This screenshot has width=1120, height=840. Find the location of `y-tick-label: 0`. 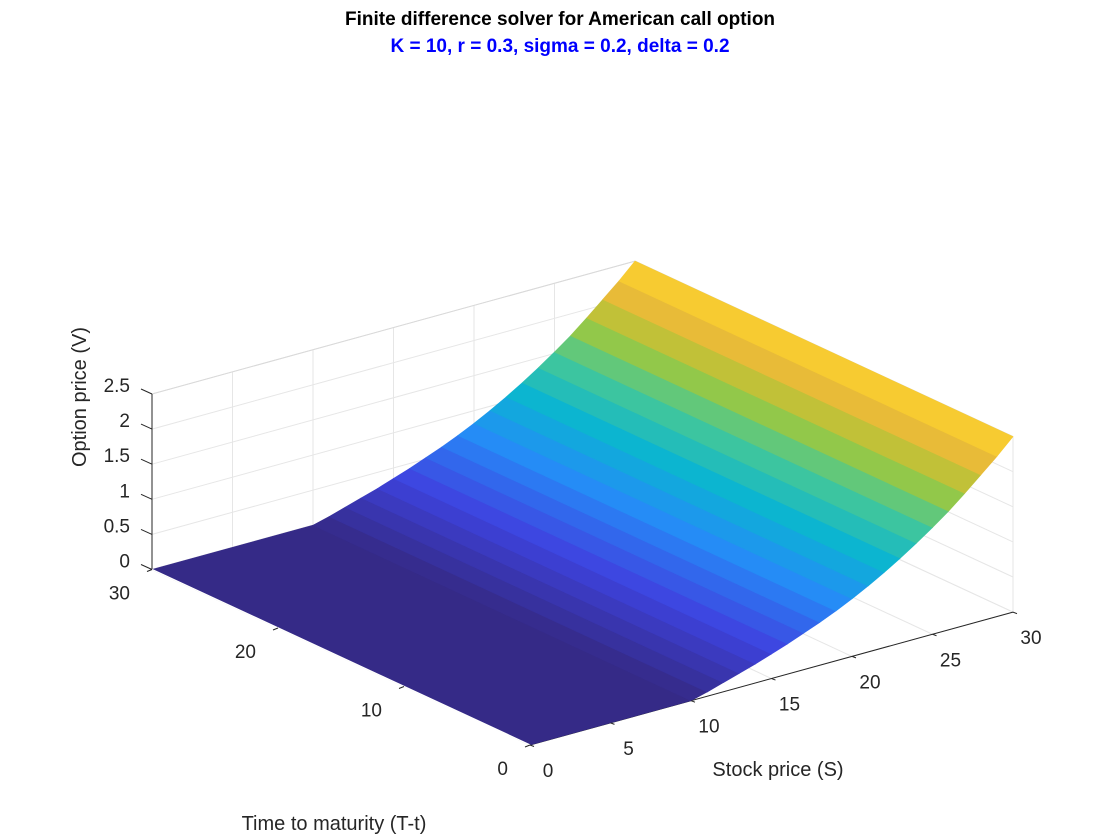

y-tick-label: 0 is located at coordinates (502, 769).